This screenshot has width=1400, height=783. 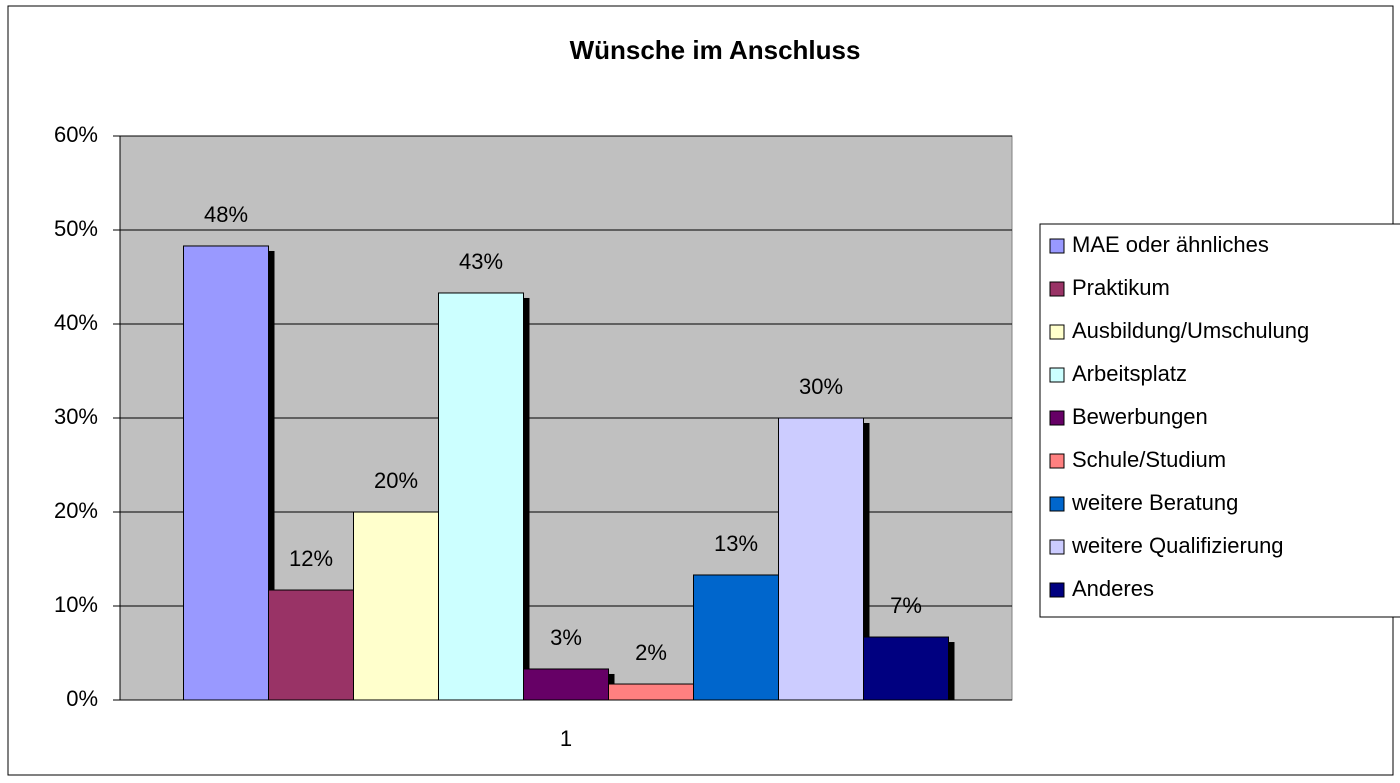 I want to click on legend-label: MAE oder ähnliches, so click(x=1170, y=244).